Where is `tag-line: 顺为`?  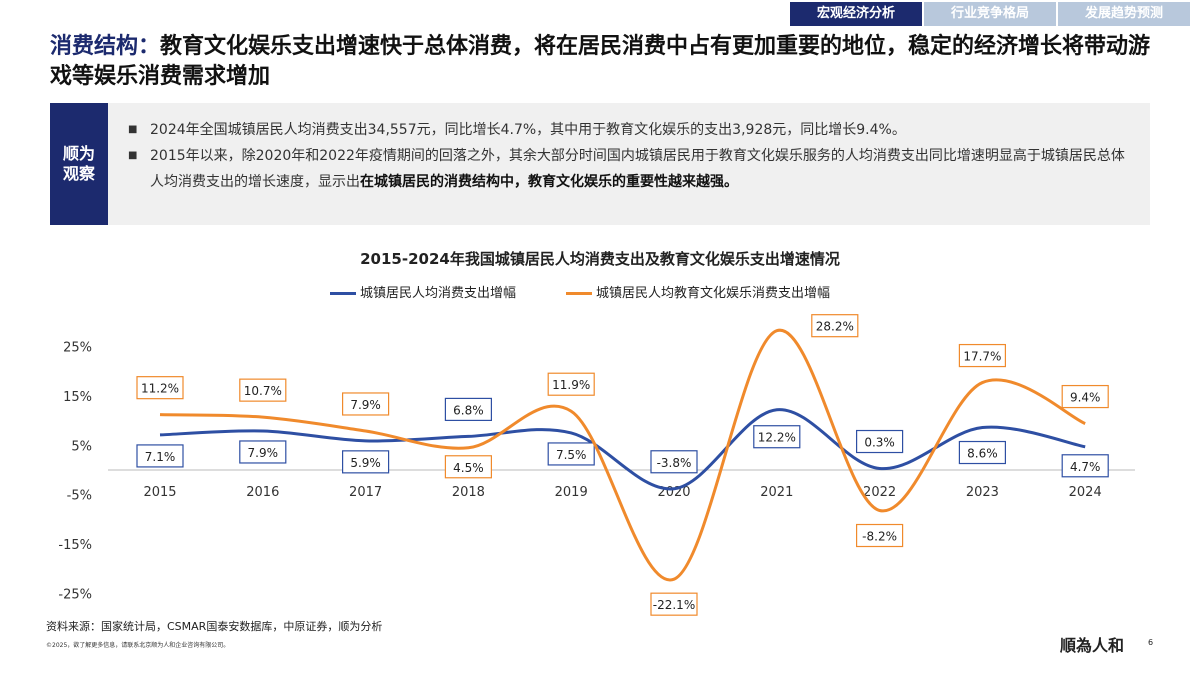 tag-line: 顺为 is located at coordinates (78, 153).